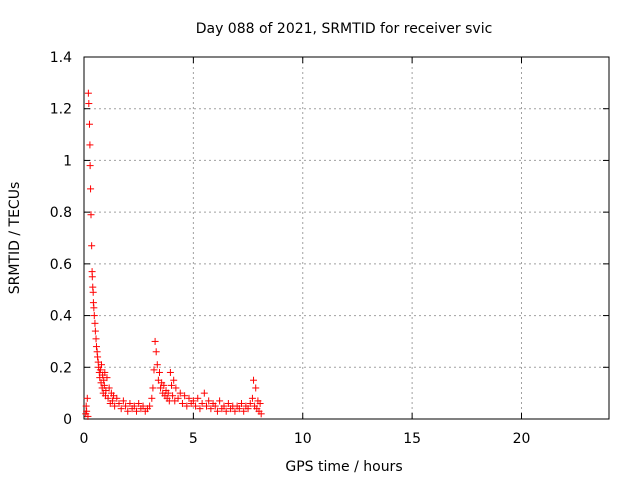  Describe the element at coordinates (61, 368) in the screenshot. I see `y-tick-label: 0.2` at that location.